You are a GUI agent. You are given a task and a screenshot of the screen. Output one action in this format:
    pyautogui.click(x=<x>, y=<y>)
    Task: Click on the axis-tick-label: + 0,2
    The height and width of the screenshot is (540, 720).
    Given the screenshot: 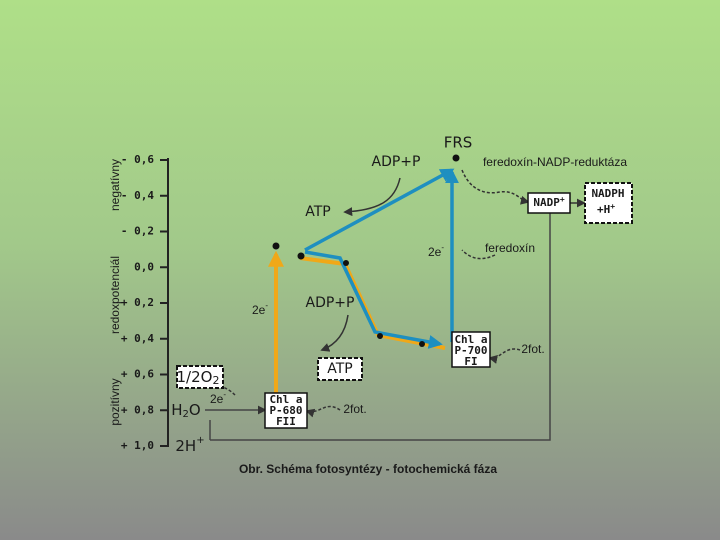 What is the action you would take?
    pyautogui.click(x=137, y=302)
    